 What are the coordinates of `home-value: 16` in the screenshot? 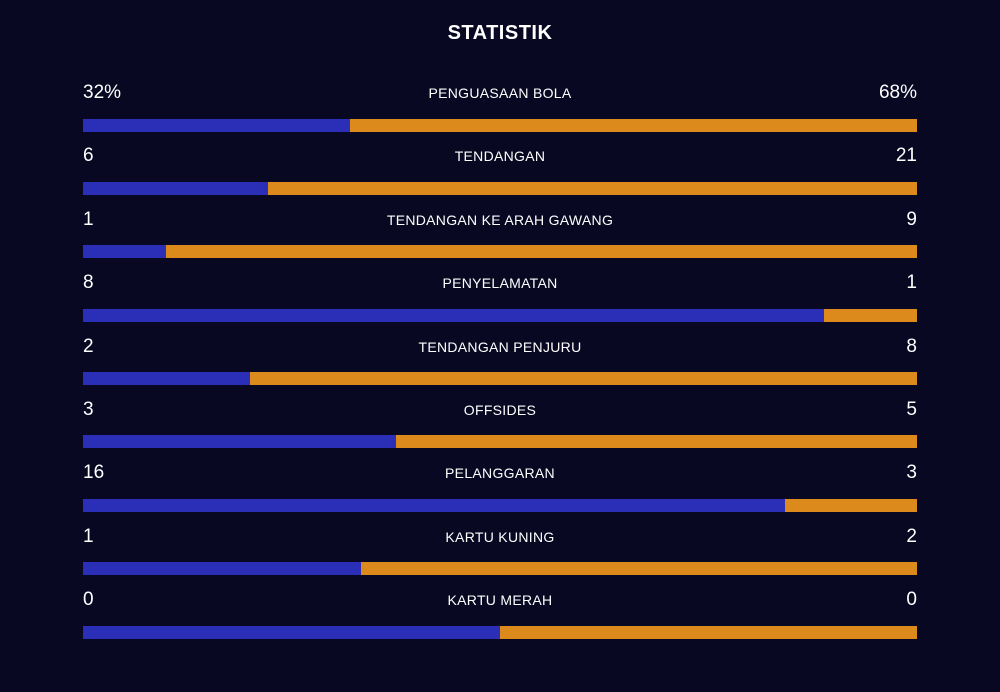 It's located at (94, 473).